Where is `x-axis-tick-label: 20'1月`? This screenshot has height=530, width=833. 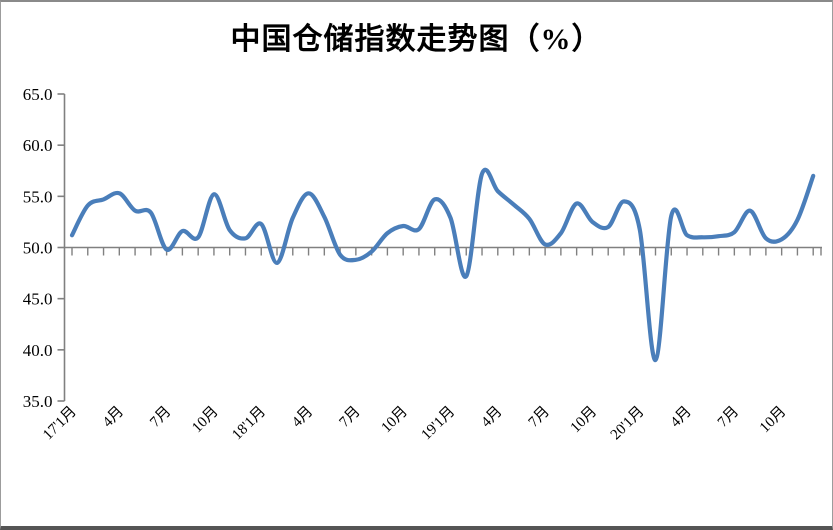 x-axis-tick-label: 20'1月 is located at coordinates (628, 424).